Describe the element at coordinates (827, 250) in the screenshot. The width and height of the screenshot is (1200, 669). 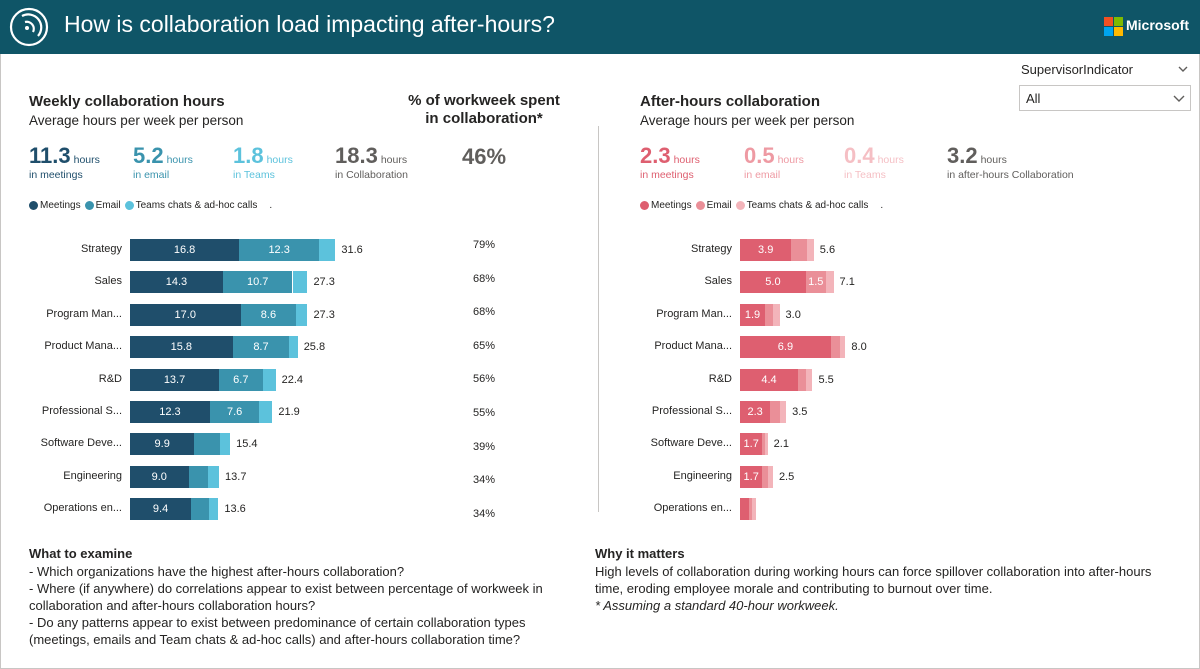
I see `bar-total-label: 5.6` at that location.